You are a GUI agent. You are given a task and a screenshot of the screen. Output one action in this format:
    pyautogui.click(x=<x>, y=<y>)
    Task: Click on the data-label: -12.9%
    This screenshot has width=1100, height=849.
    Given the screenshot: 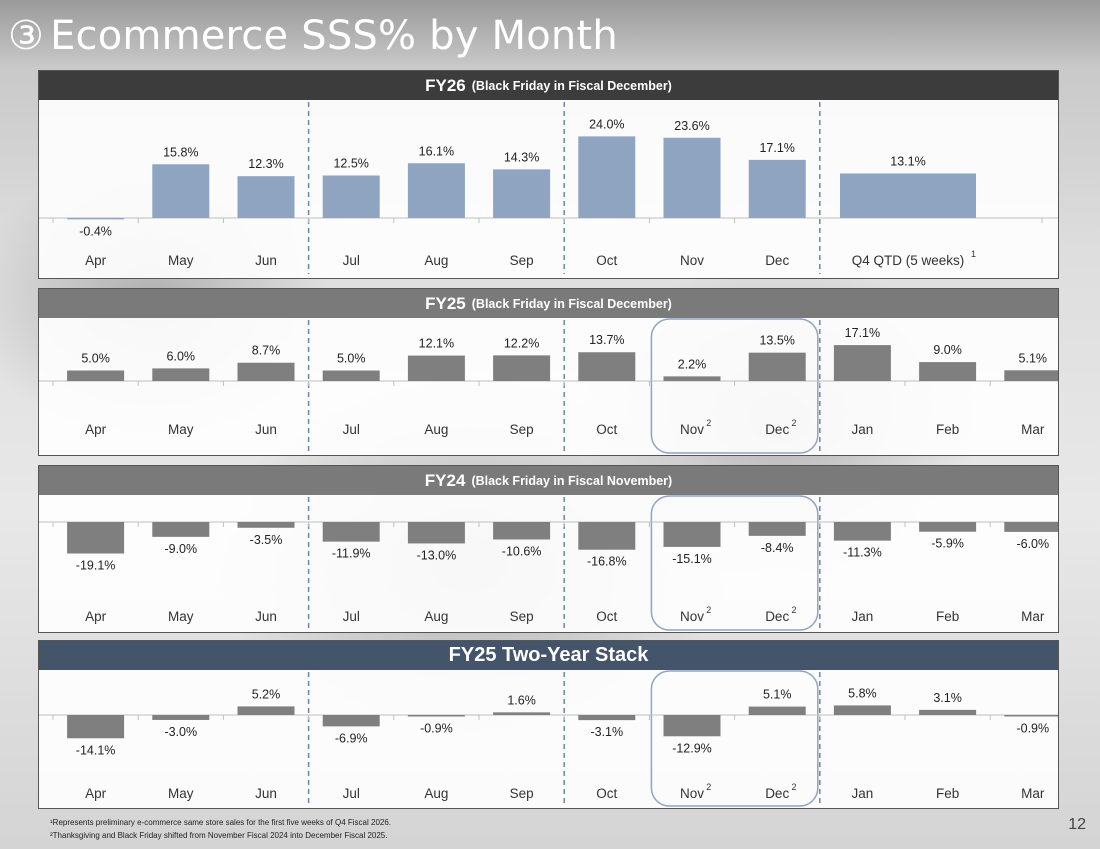 What is the action you would take?
    pyautogui.click(x=692, y=748)
    